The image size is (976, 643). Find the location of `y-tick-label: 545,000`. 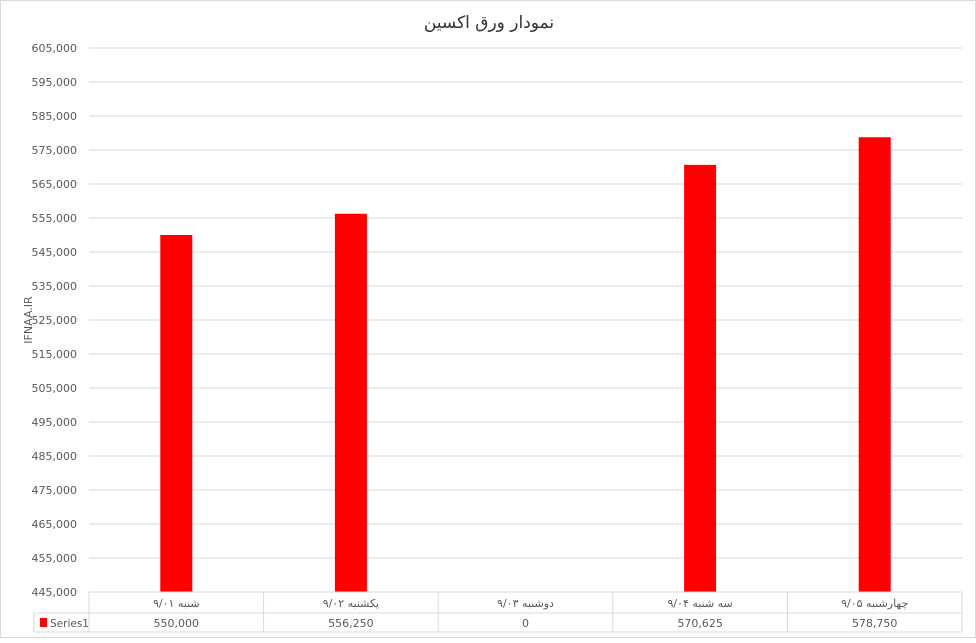

y-tick-label: 545,000 is located at coordinates (55, 252).